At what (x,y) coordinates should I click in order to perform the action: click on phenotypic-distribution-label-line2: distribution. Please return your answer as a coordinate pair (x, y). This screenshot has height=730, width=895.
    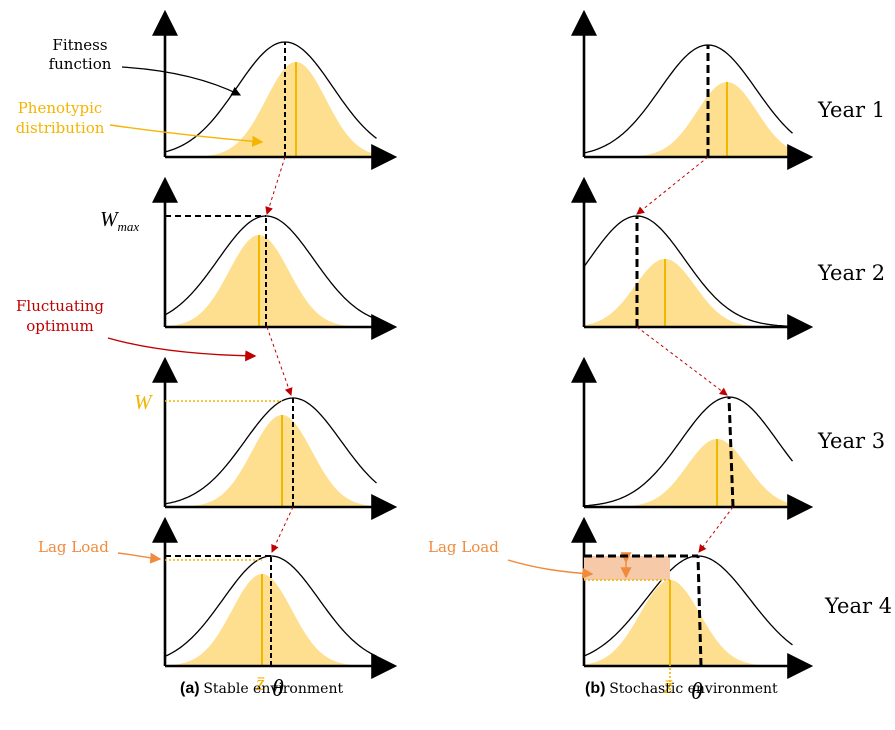
    Looking at the image, I should click on (60, 128).